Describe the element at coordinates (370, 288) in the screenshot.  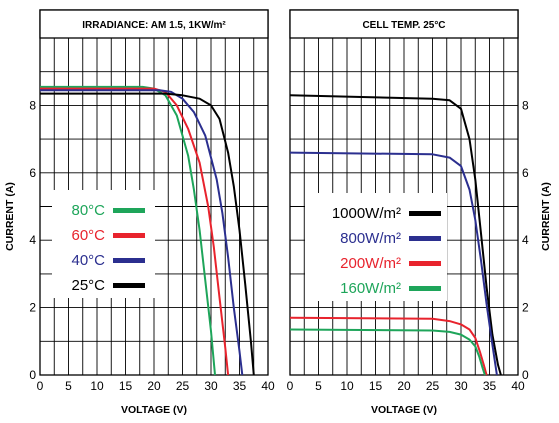
I see `legend-label: 160W/m²` at that location.